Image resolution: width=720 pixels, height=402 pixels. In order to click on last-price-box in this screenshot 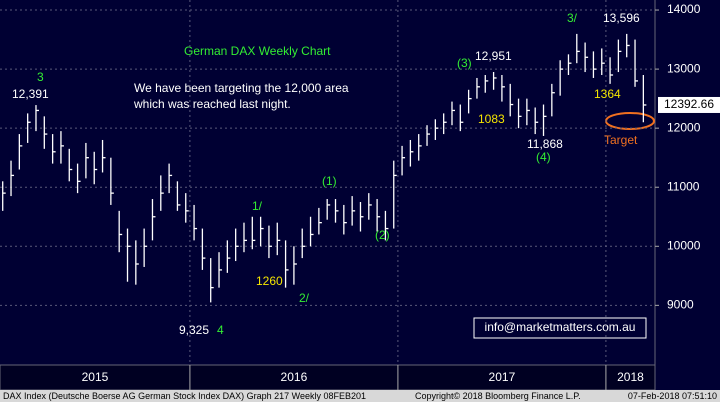, I will do `click(689, 104)`.